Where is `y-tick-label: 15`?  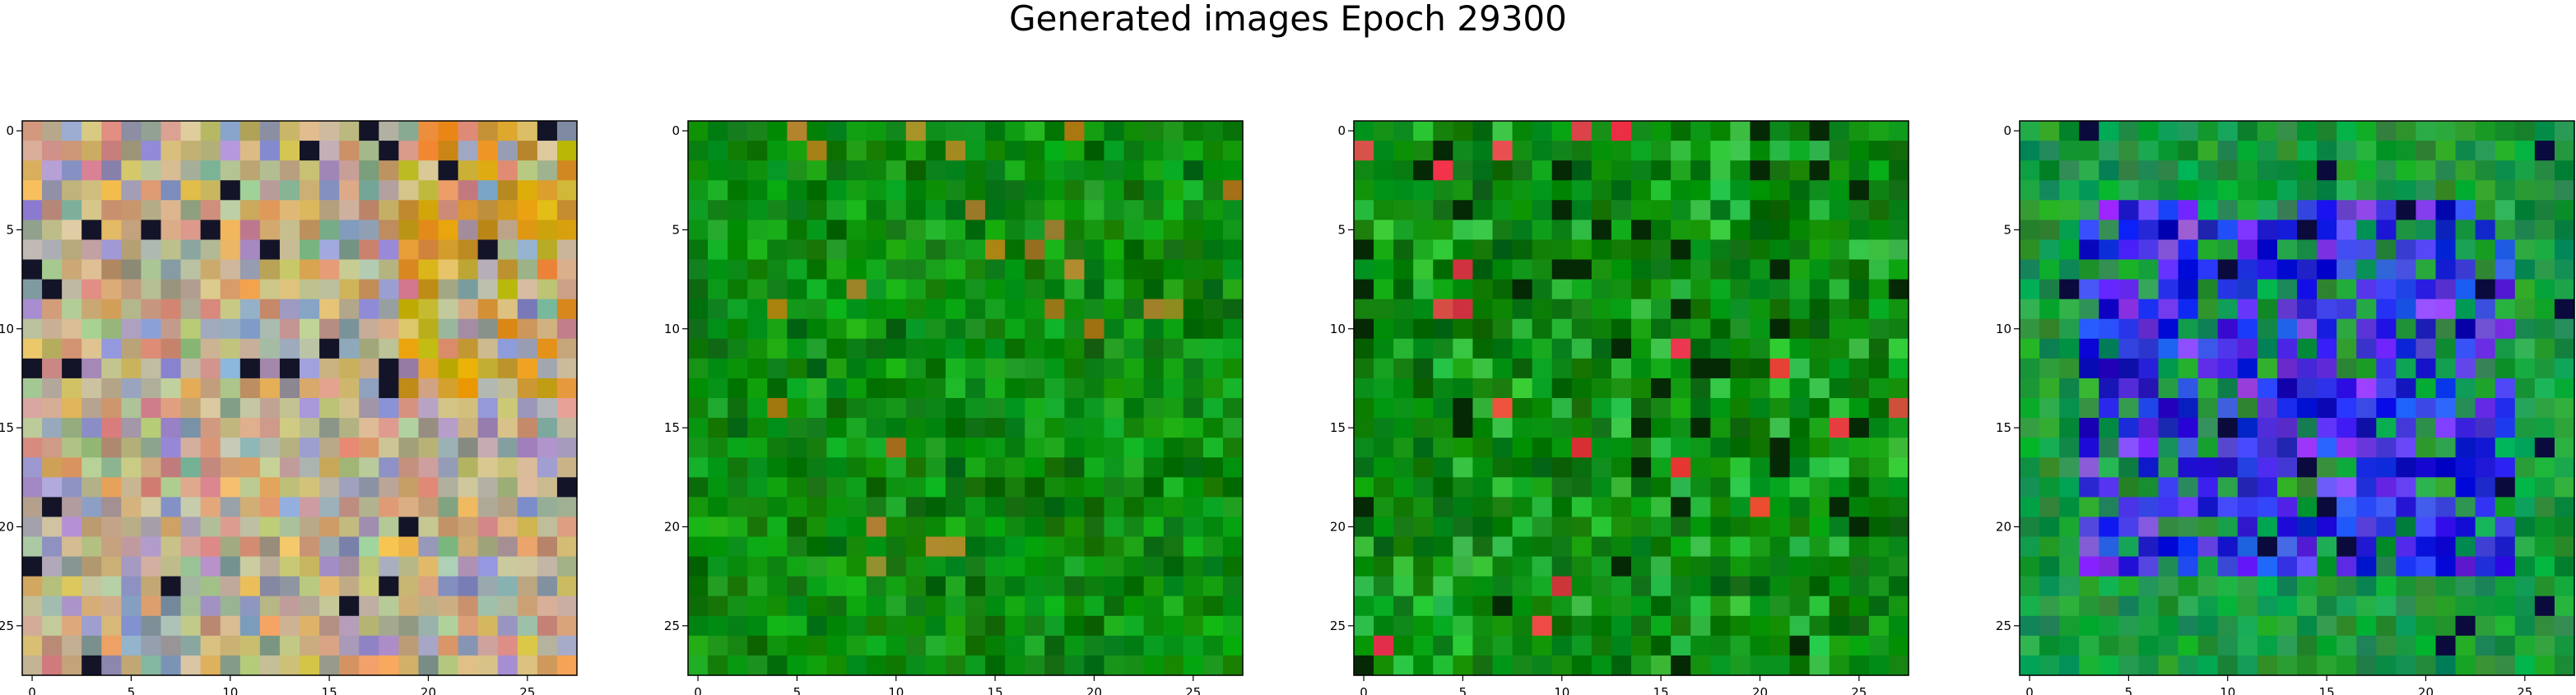
y-tick-label: 15 is located at coordinates (672, 427).